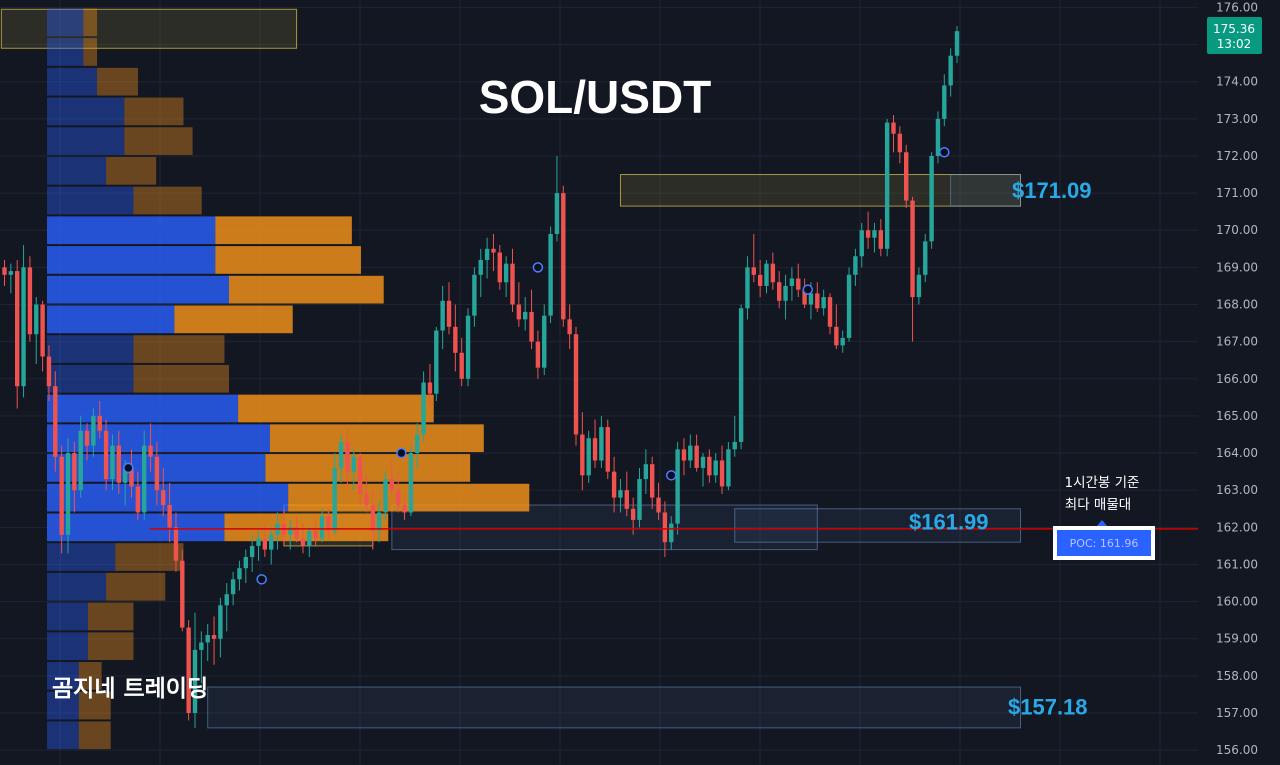  Describe the element at coordinates (1104, 540) in the screenshot. I see `poc-badge: POC: 161.96` at that location.